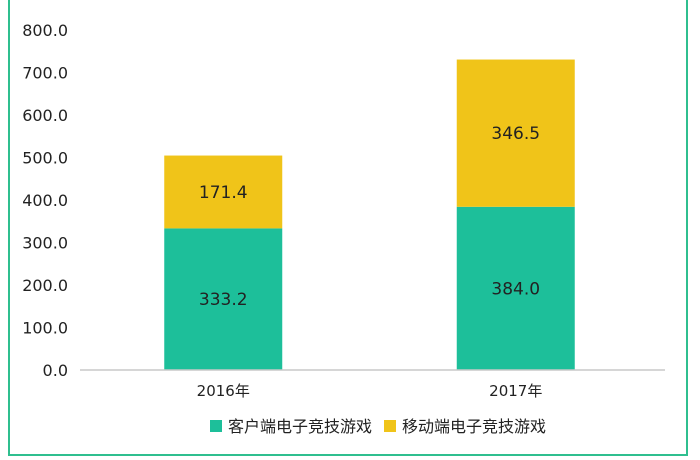 The image size is (700, 460). I want to click on x-category-label: 2016年, so click(223, 391).